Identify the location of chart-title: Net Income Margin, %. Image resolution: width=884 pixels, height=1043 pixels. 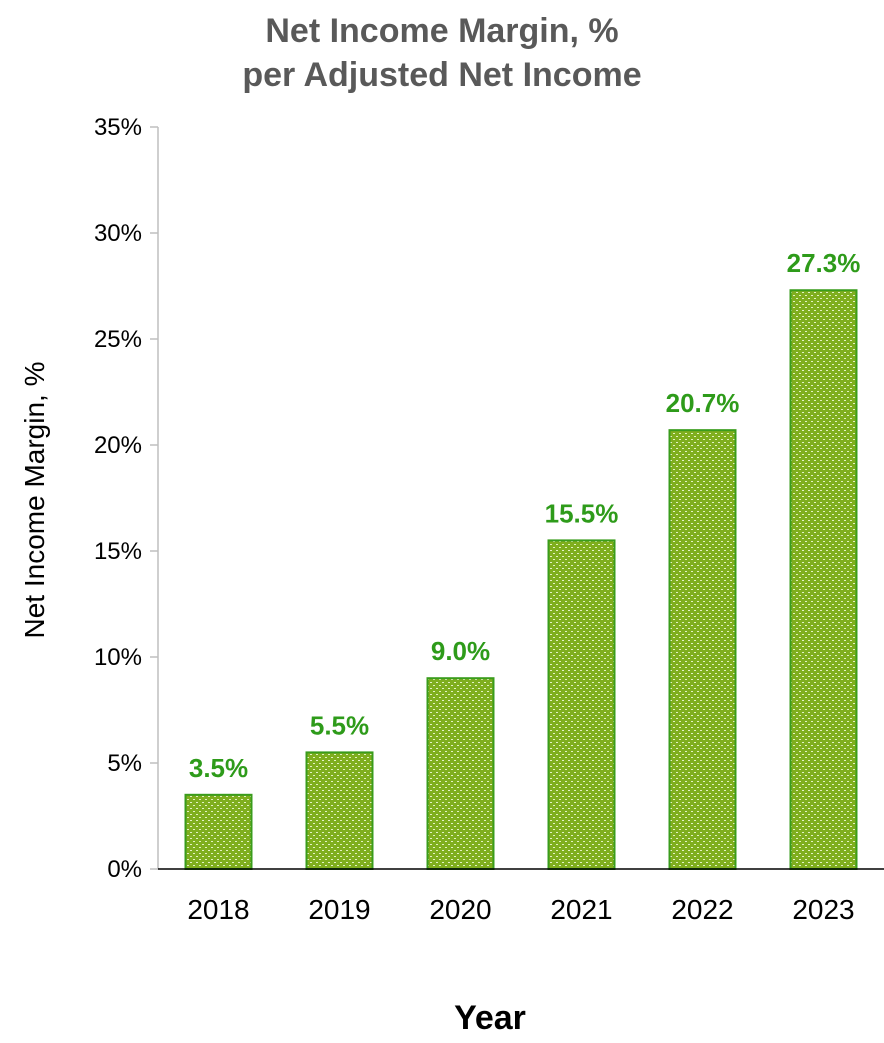
(441, 31).